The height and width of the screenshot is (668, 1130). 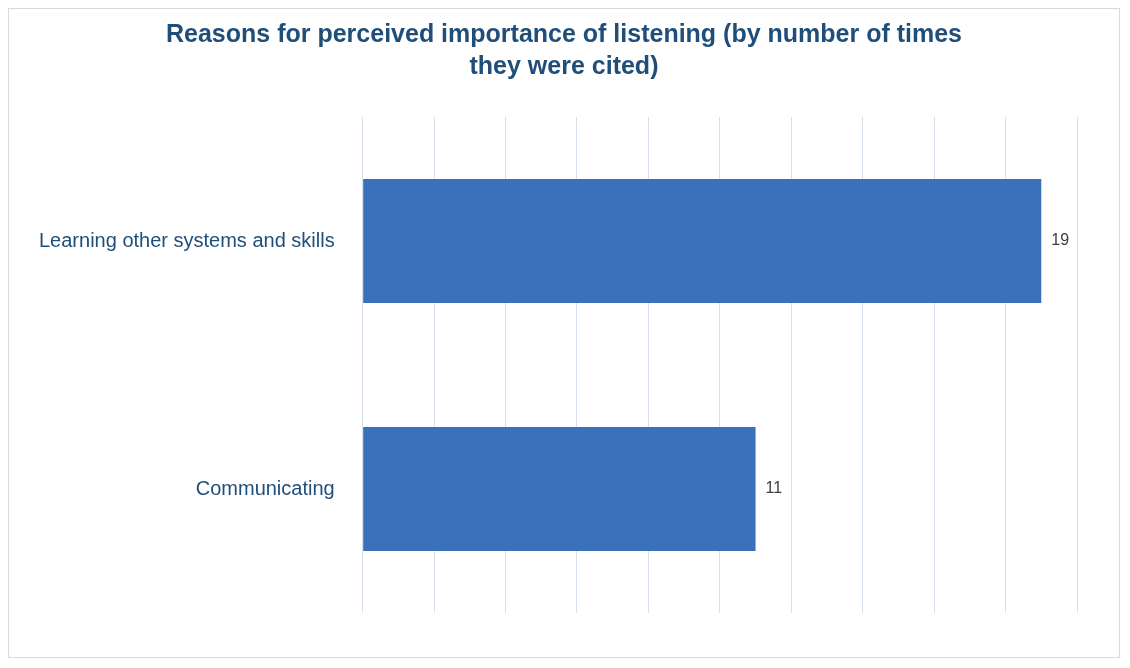 What do you see at coordinates (774, 488) in the screenshot?
I see `data-label: 11` at bounding box center [774, 488].